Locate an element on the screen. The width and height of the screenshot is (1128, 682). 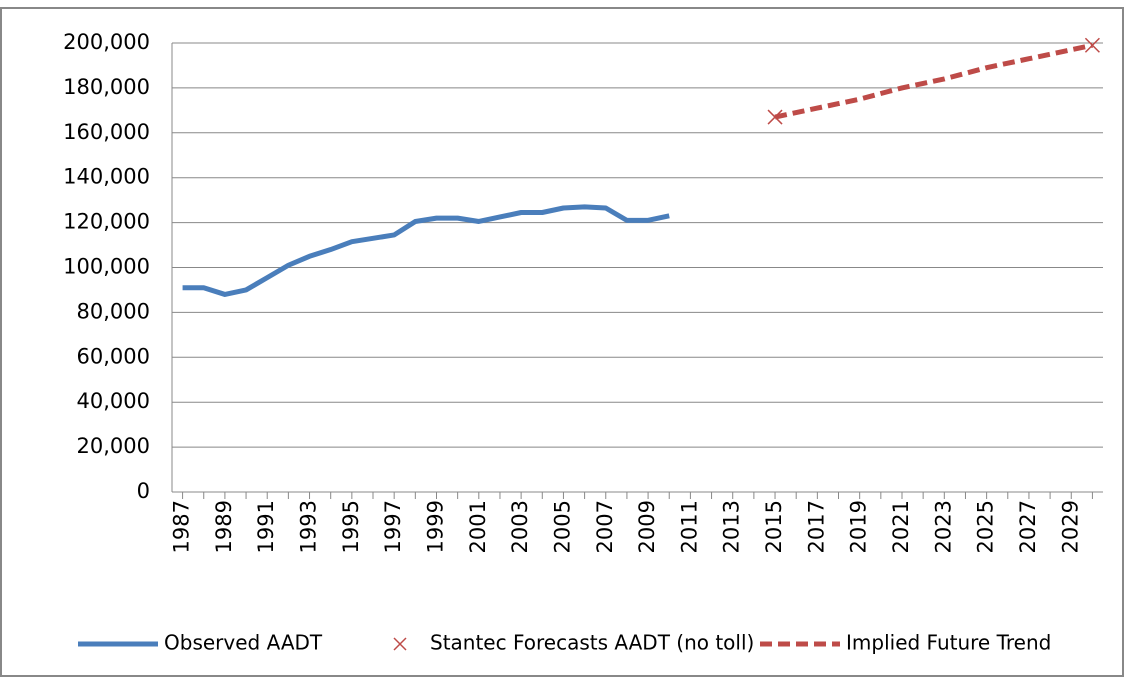
x-tick-label: 2013 is located at coordinates (732, 526).